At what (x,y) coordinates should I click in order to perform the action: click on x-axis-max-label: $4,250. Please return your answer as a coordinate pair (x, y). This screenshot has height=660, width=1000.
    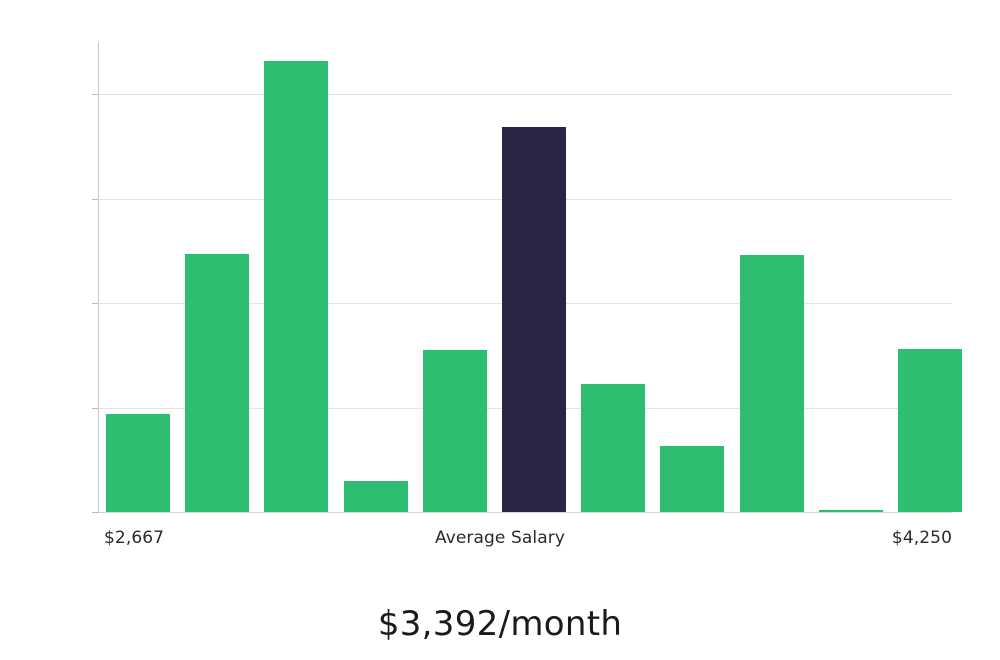
    Looking at the image, I should click on (921, 538).